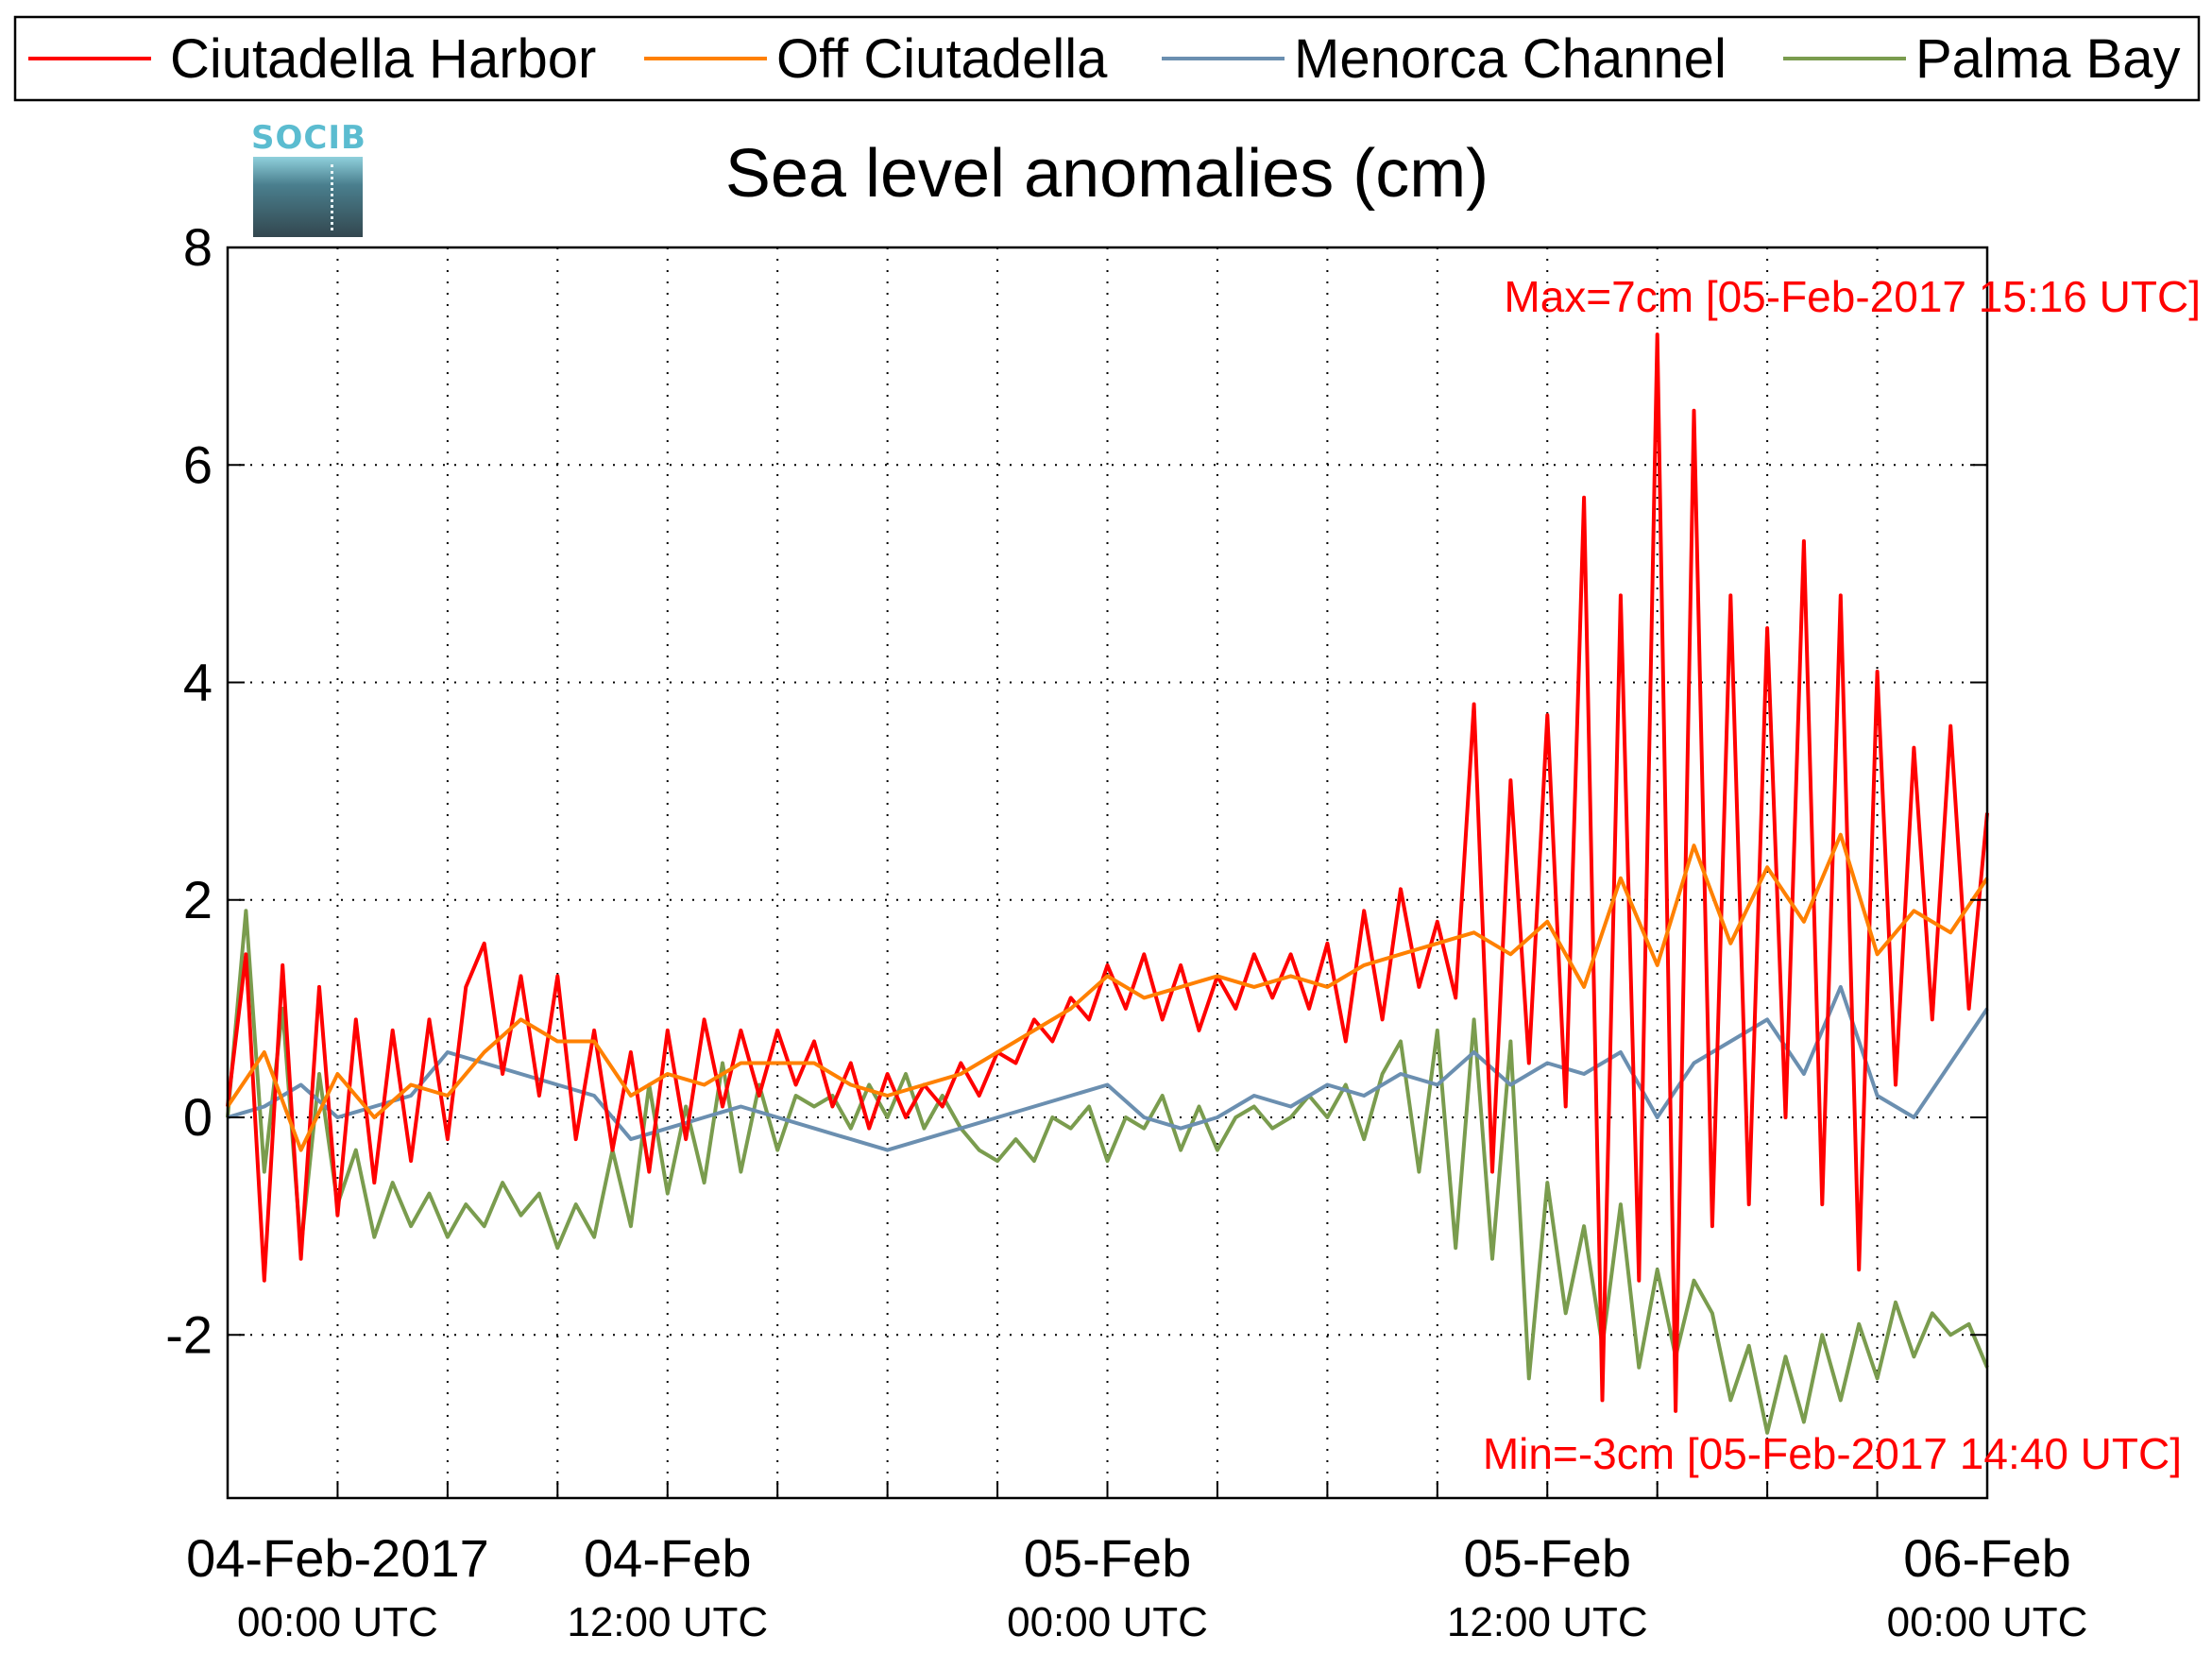 The height and width of the screenshot is (1669, 2212). Describe the element at coordinates (1832, 1453) in the screenshot. I see `min-annotation: Min=-3cm [05-Feb-2017 14:40 UTC]` at that location.